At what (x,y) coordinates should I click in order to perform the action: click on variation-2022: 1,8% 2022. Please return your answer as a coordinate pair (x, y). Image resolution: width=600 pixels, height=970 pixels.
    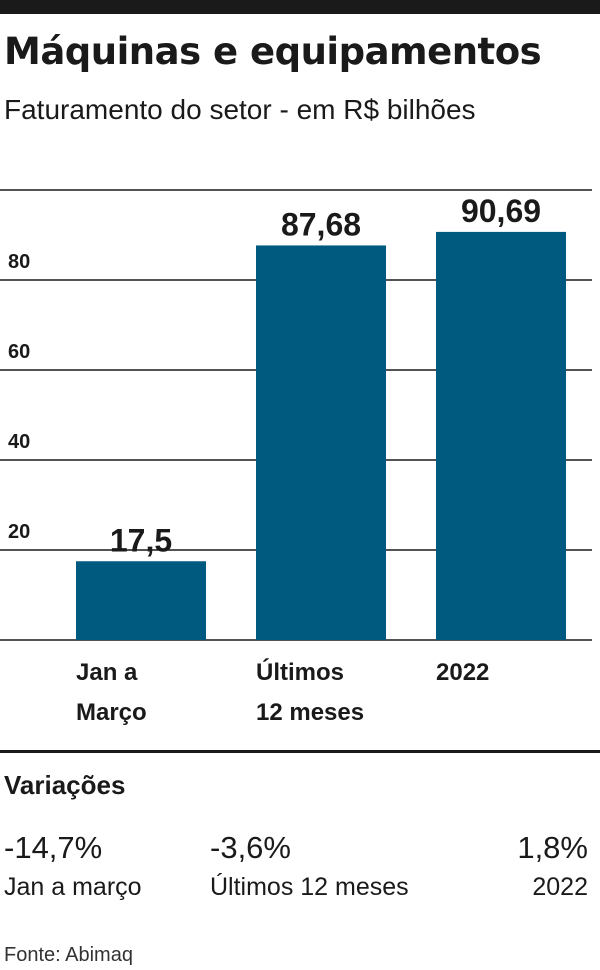
    Looking at the image, I should click on (552, 866).